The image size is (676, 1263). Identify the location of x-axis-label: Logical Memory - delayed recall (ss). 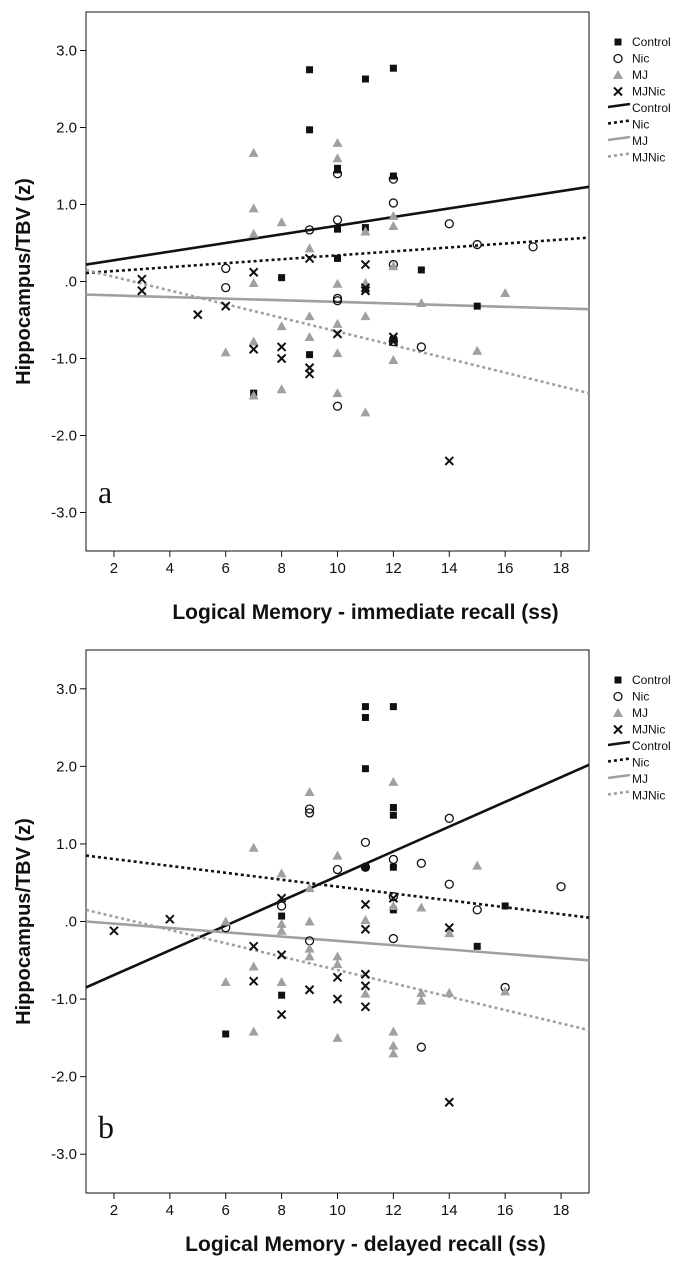
(365, 1244).